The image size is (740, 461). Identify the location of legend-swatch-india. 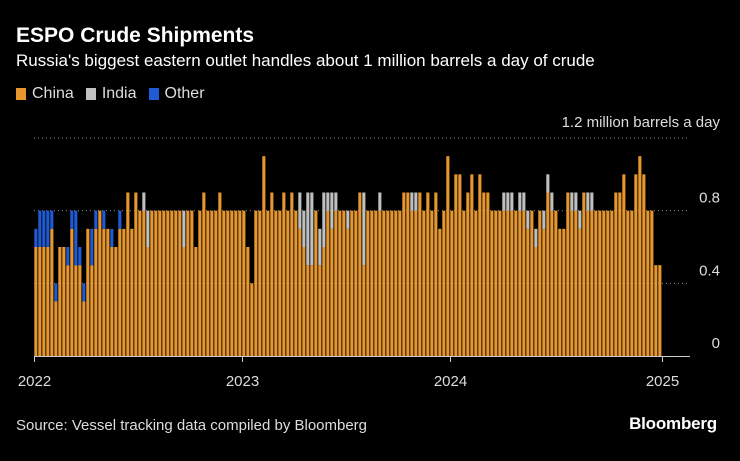
(90, 94).